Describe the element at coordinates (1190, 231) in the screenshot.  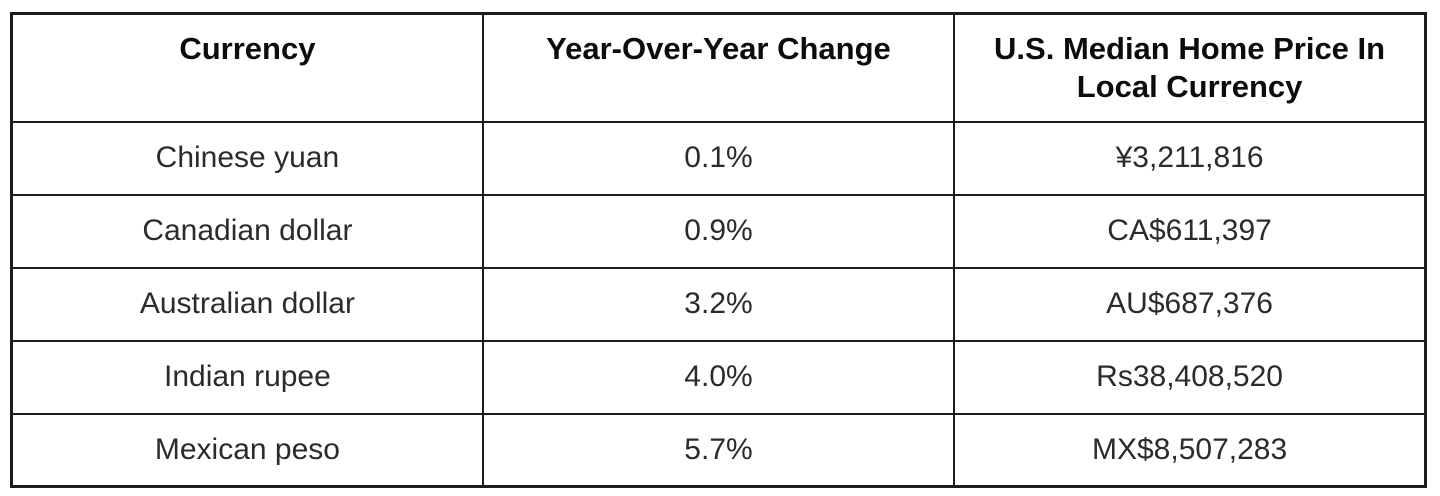
I see `price-cell: CA$611,397` at that location.